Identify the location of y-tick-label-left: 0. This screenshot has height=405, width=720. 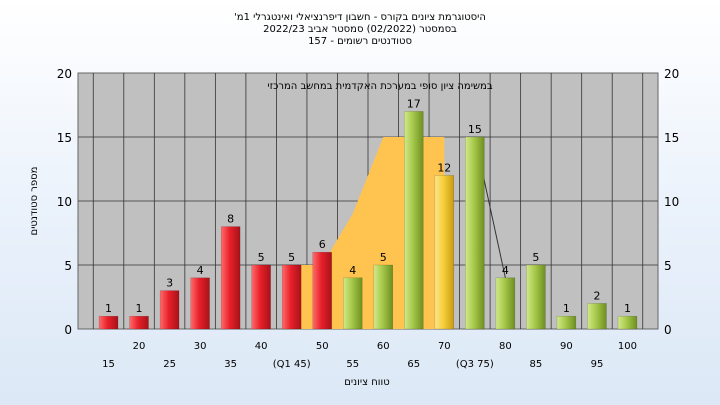
(68, 330).